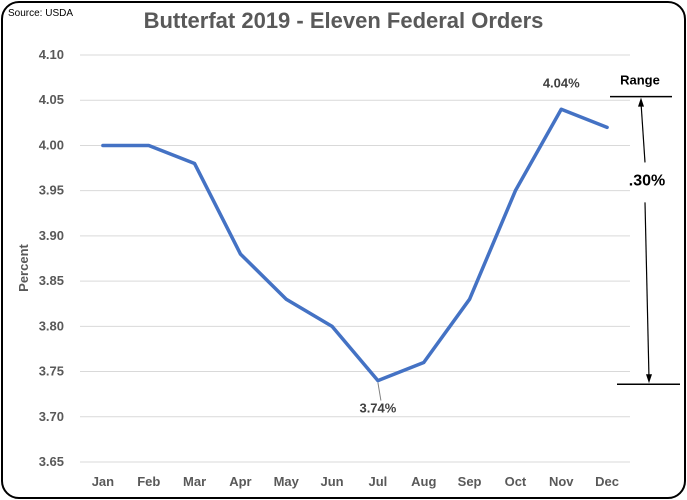  Describe the element at coordinates (41, 13) in the screenshot. I see `source-note: Source: USDA` at that location.